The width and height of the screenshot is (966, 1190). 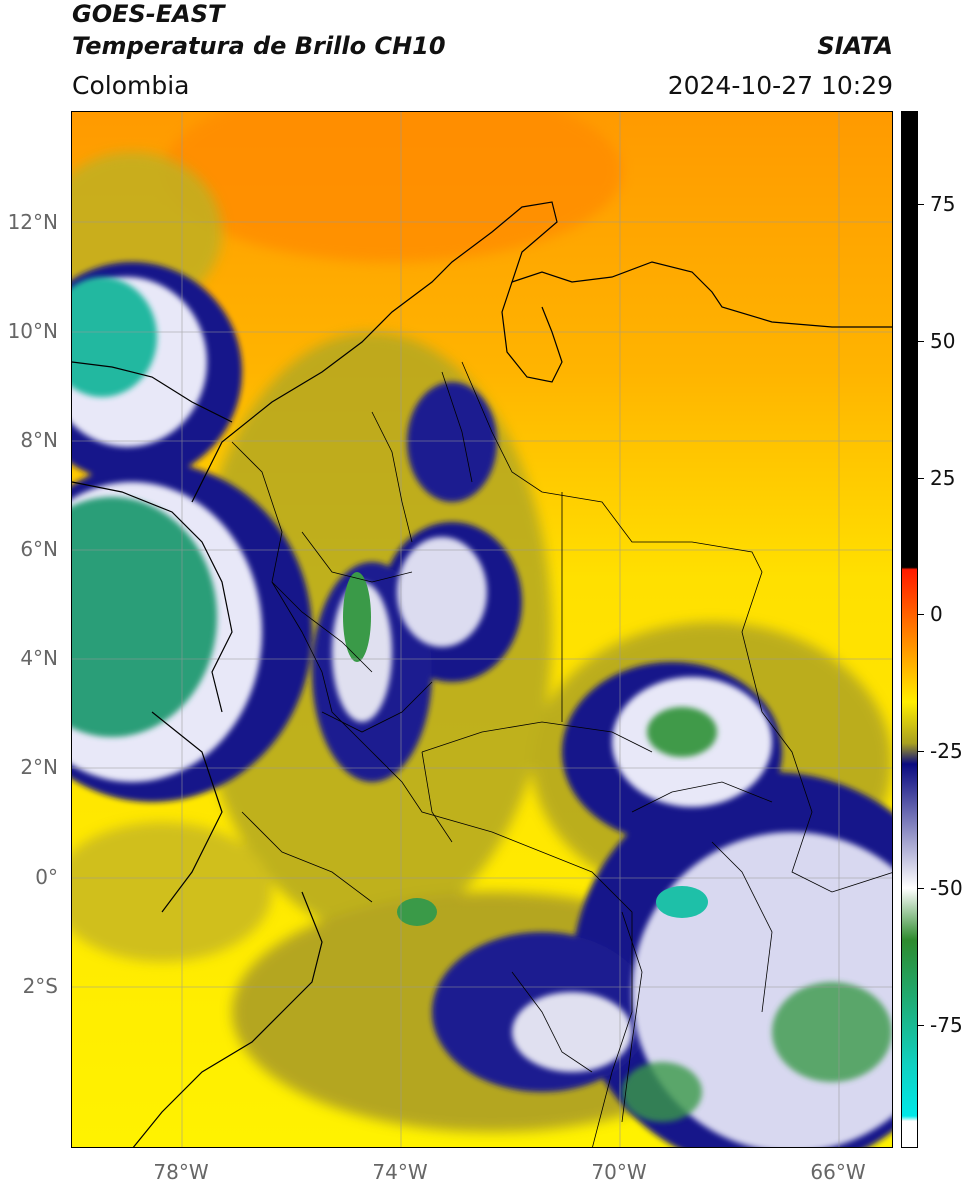 I want to click on lat-label-10n: 10°N, so click(x=32, y=331).